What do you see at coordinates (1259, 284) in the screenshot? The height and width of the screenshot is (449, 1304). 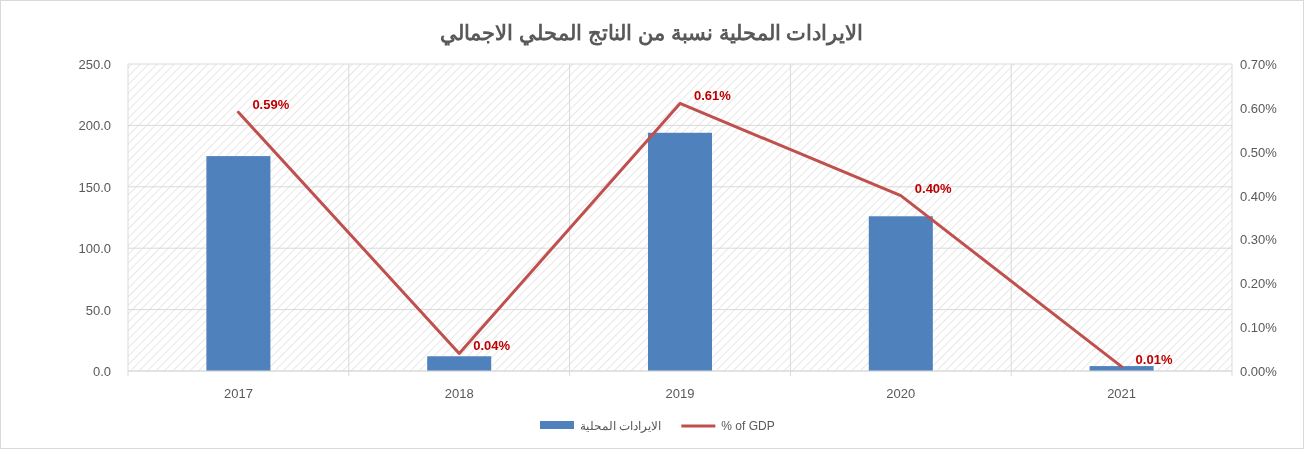 I see `y2-tick-label: 0.20%` at bounding box center [1259, 284].